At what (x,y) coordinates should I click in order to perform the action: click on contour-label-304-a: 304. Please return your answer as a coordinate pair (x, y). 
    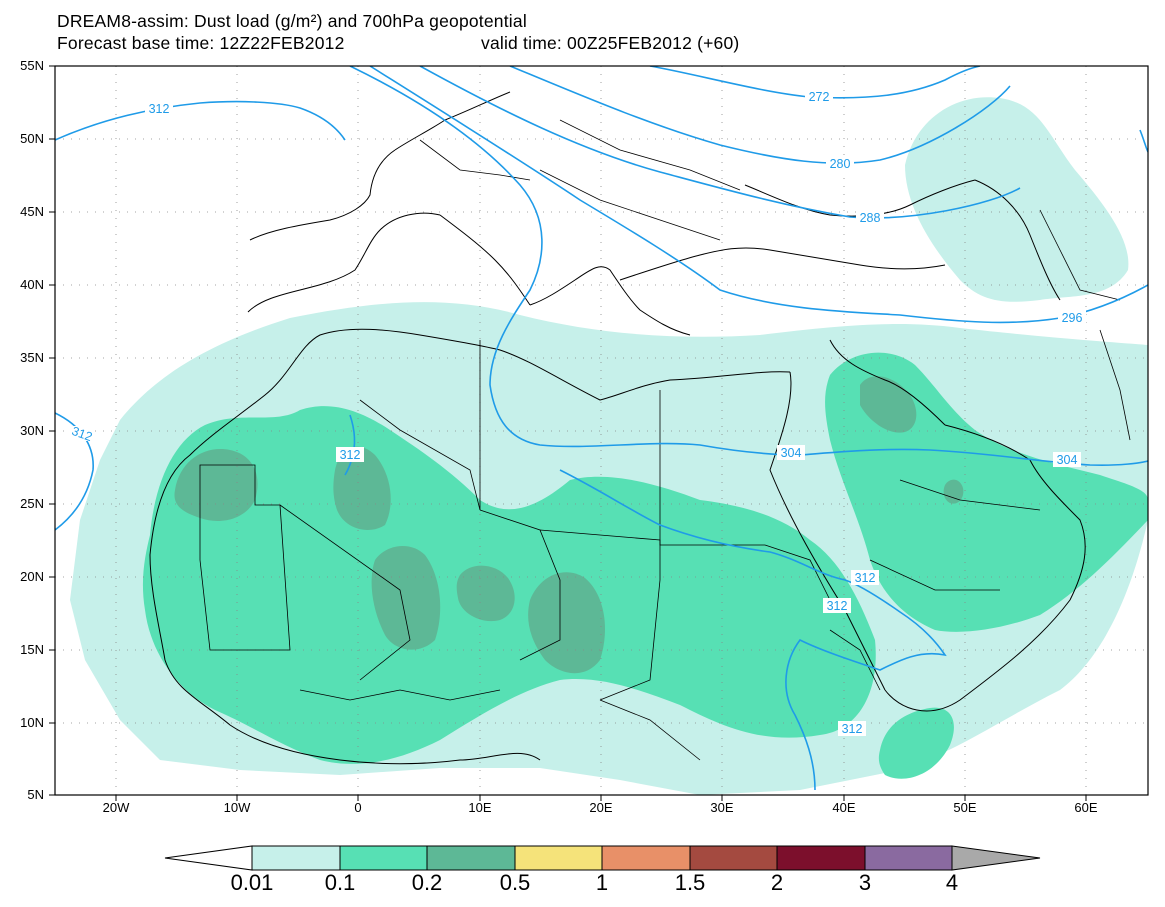
    Looking at the image, I should click on (791, 453).